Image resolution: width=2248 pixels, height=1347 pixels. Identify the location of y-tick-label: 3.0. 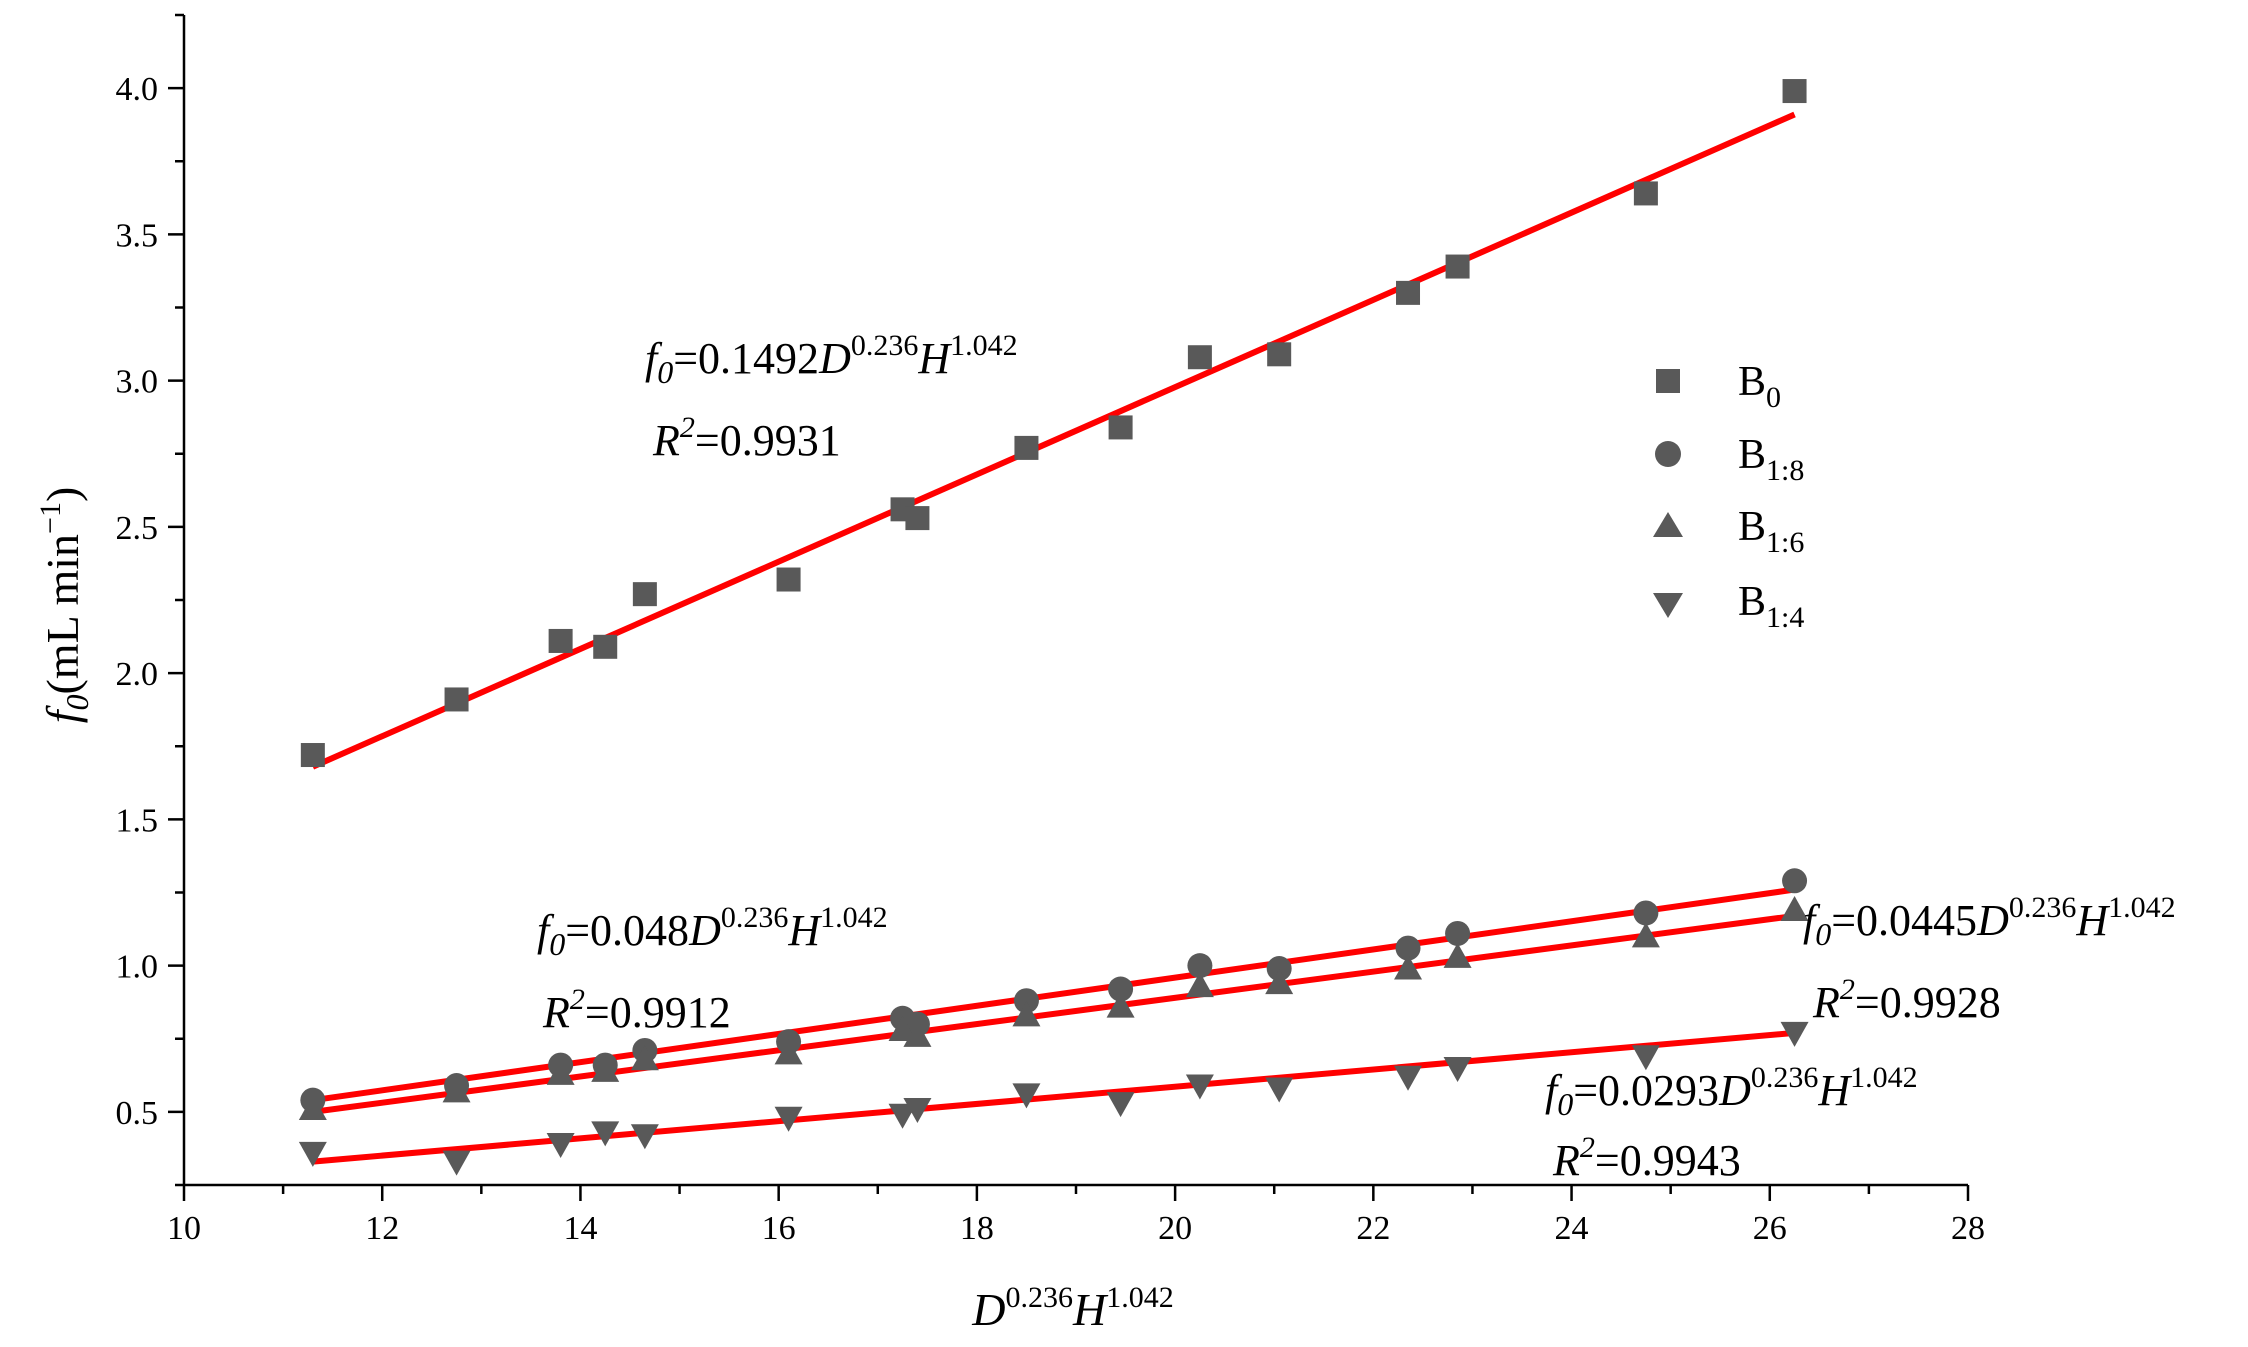
(137, 382).